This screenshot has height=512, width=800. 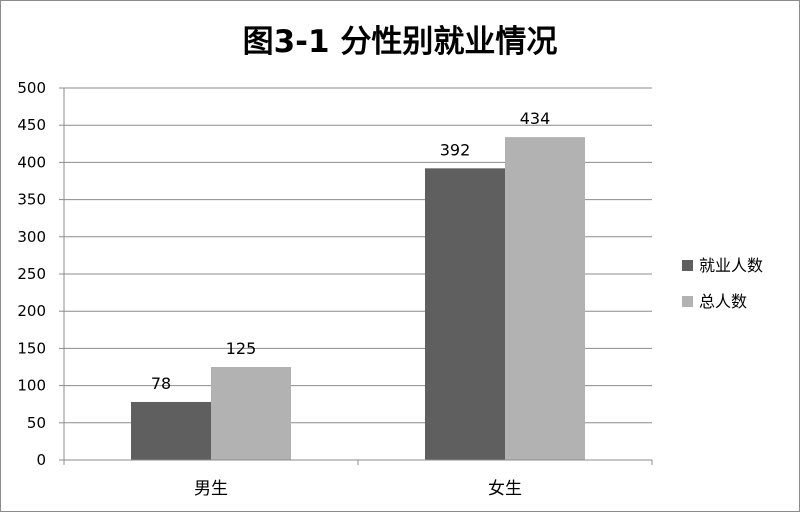 I want to click on x-category-label: 男生, so click(x=211, y=489).